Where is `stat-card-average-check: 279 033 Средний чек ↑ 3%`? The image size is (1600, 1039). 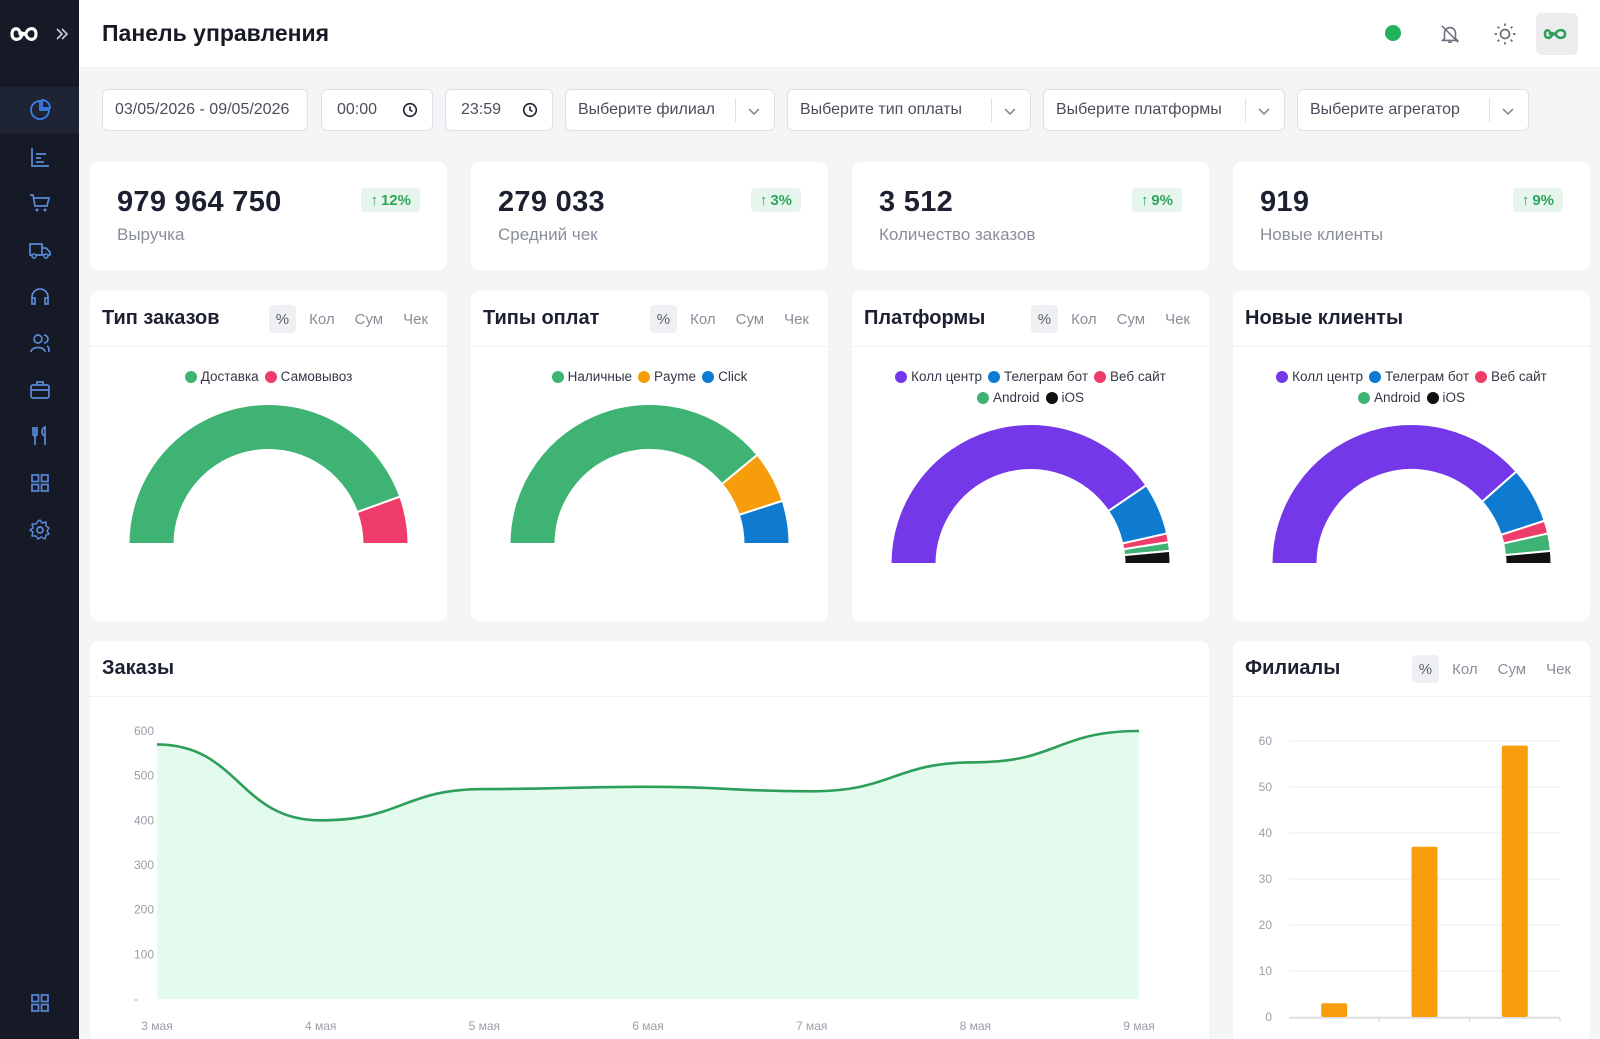 stat-card-average-check: 279 033 Средний чек ↑ 3% is located at coordinates (649, 216).